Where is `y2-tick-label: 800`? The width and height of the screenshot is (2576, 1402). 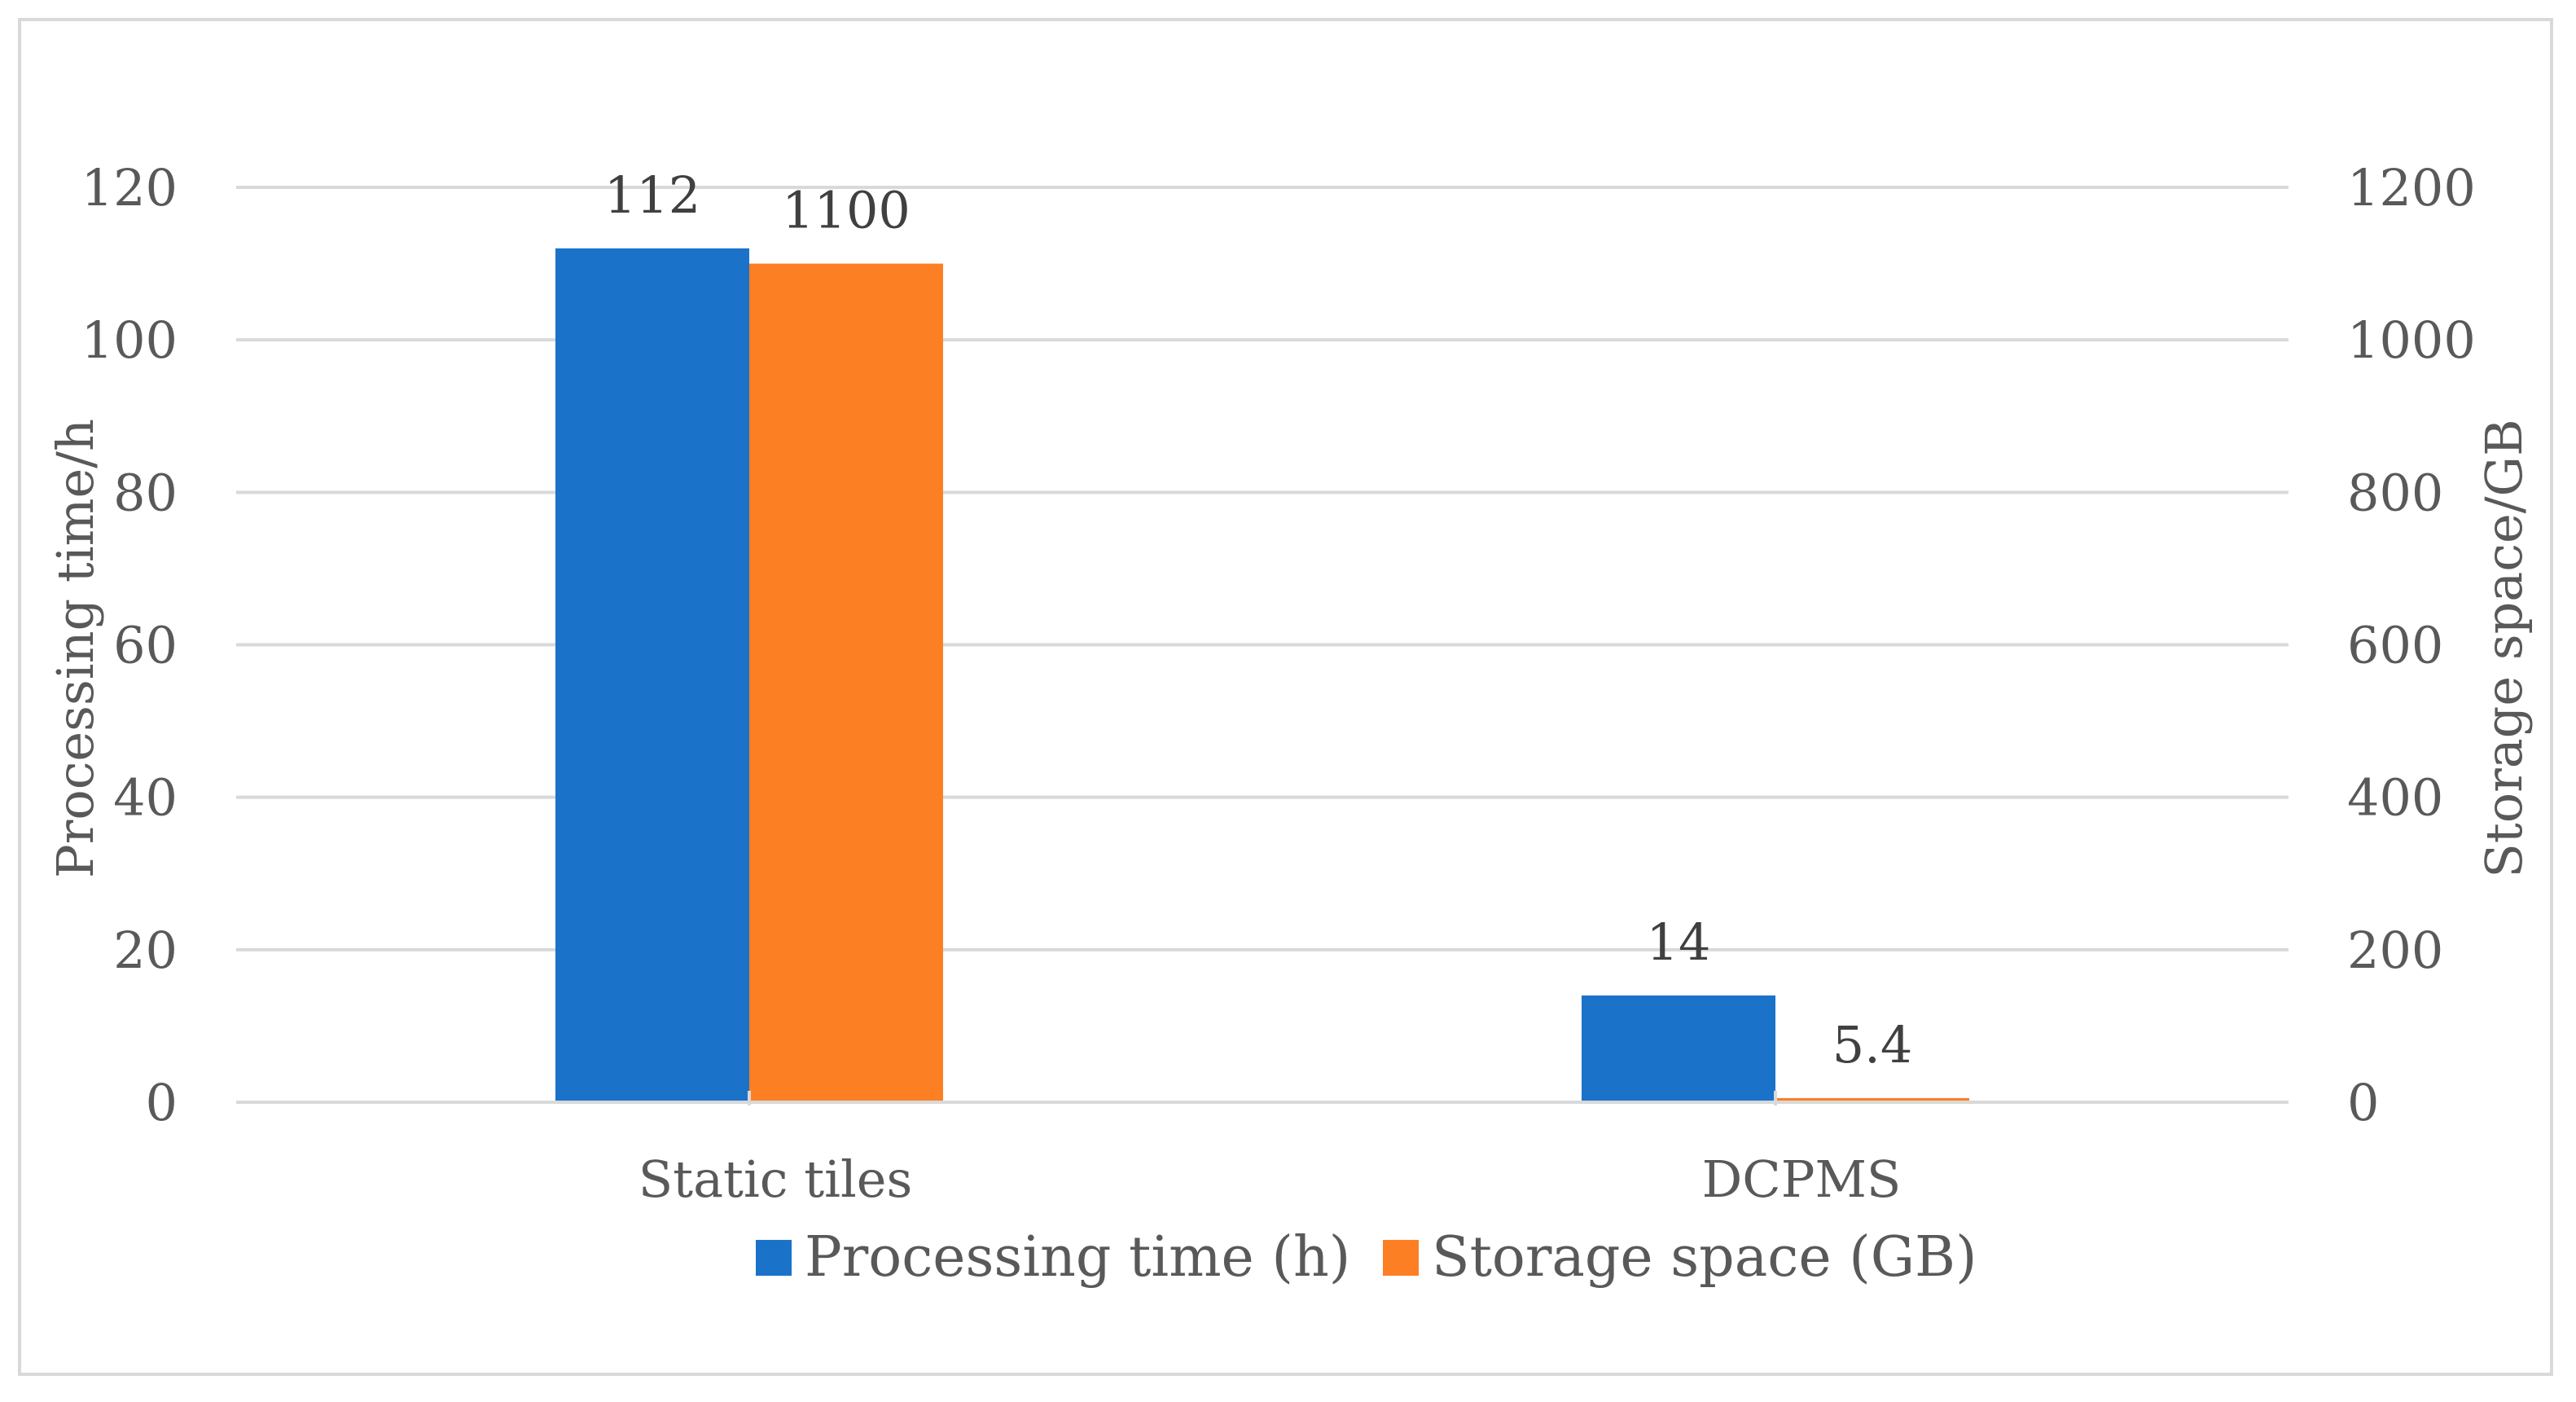 y2-tick-label: 800 is located at coordinates (2395, 492).